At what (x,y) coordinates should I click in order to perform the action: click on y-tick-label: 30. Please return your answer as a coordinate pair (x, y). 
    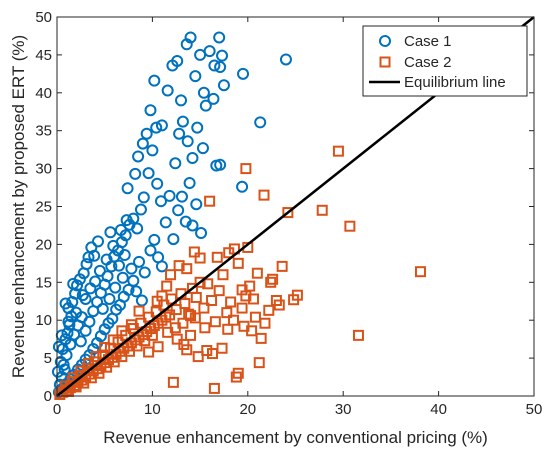
    Looking at the image, I should click on (43, 169).